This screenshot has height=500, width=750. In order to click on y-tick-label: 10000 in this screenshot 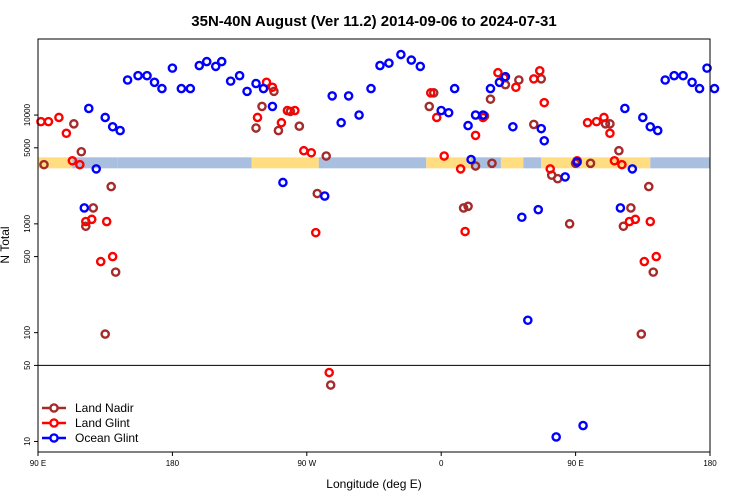, I will do `click(27, 114)`.